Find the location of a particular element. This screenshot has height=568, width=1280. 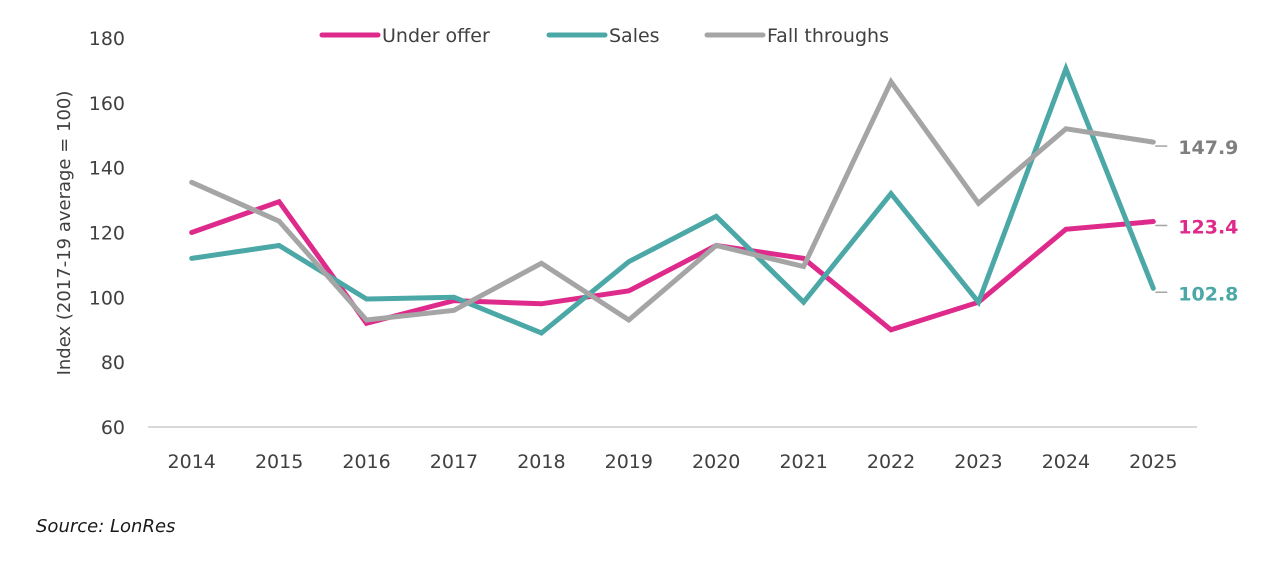

legend-label: Sales is located at coordinates (634, 36).